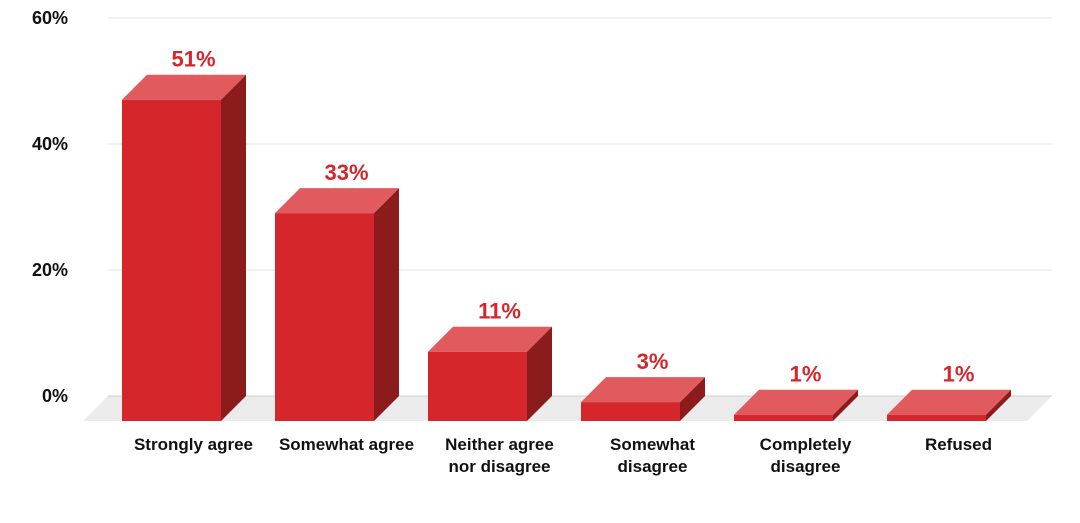  Describe the element at coordinates (499, 455) in the screenshot. I see `x-category-label: Neither agree nor disagree` at that location.